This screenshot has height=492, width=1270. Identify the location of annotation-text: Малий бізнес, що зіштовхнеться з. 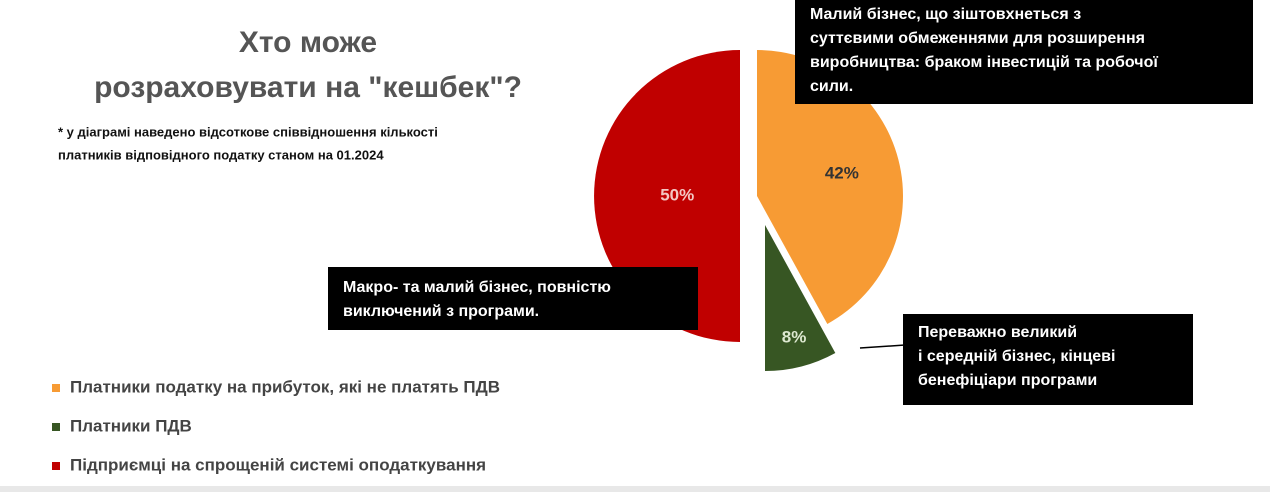
(945, 14).